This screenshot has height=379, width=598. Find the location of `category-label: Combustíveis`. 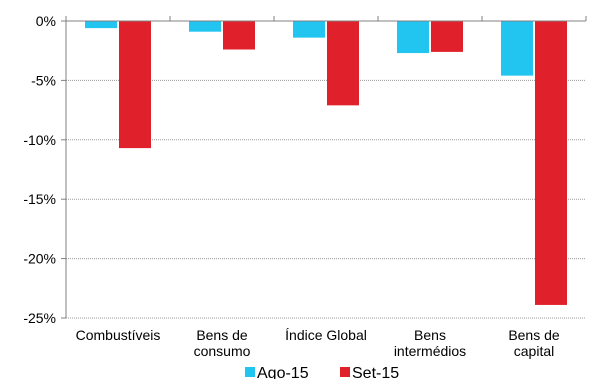

category-label: Combustíveis is located at coordinates (118, 335).